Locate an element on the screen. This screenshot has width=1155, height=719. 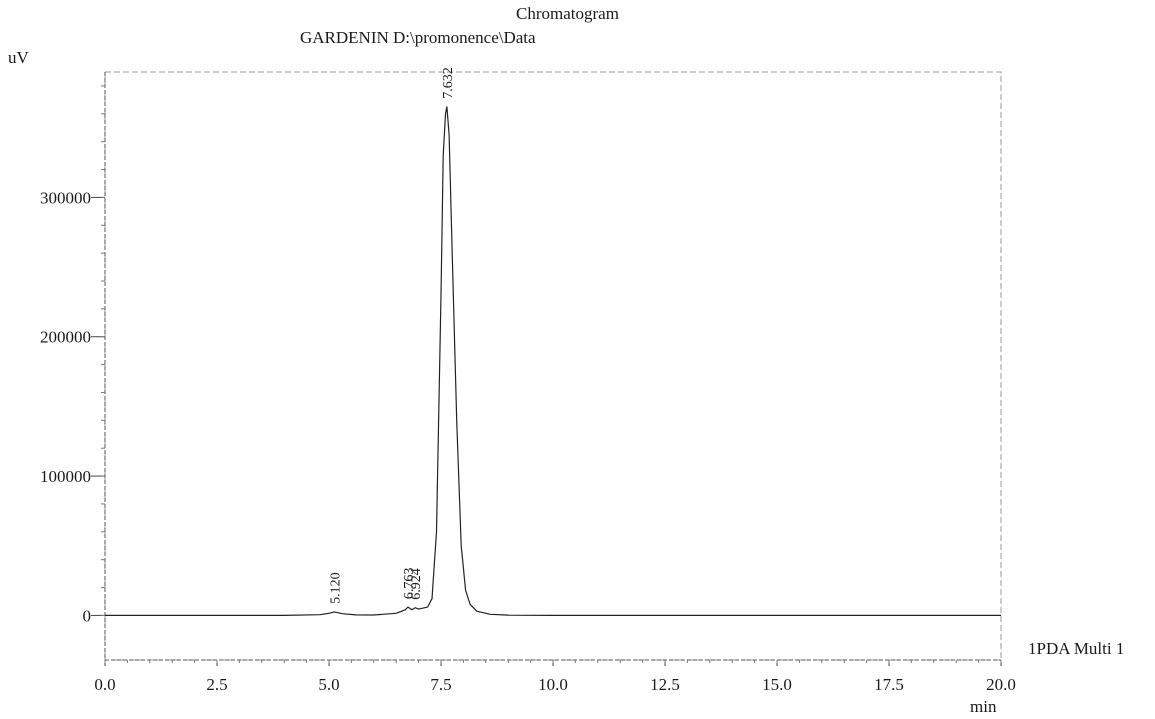
peak-label: 6.763 is located at coordinates (409, 584).